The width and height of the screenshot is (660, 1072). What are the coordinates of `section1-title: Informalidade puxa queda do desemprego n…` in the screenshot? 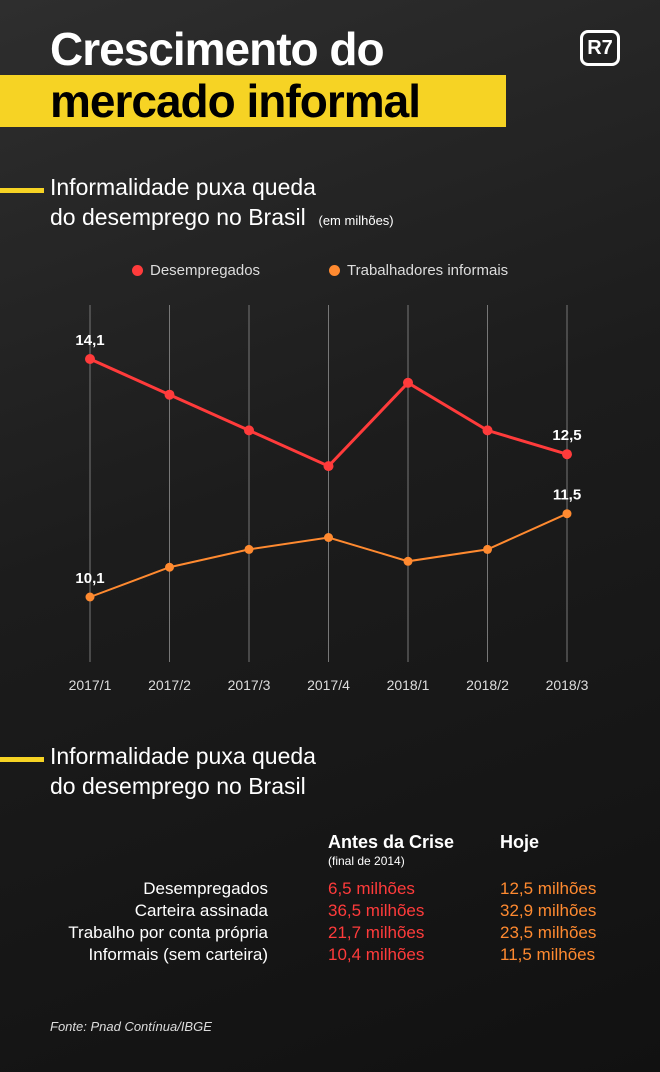 It's located at (222, 204).